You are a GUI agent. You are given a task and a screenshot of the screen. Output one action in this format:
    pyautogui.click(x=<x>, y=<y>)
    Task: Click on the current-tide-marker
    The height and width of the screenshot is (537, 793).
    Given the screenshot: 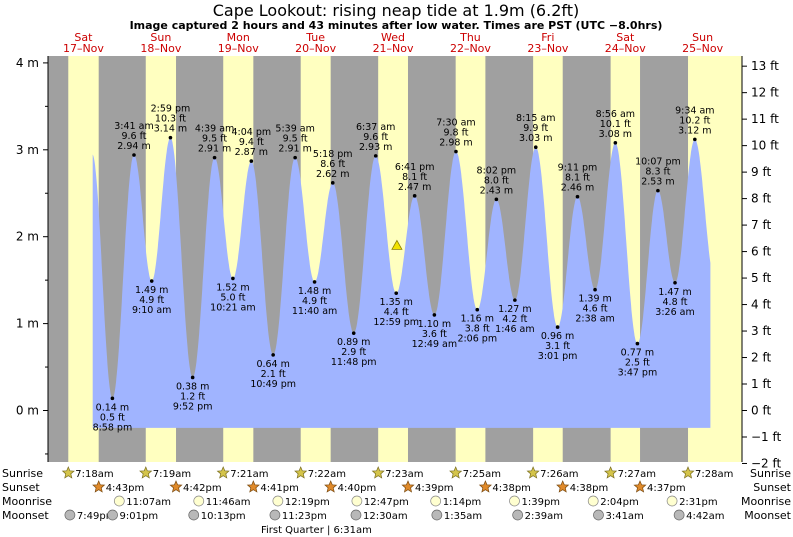 What is the action you would take?
    pyautogui.click(x=397, y=244)
    